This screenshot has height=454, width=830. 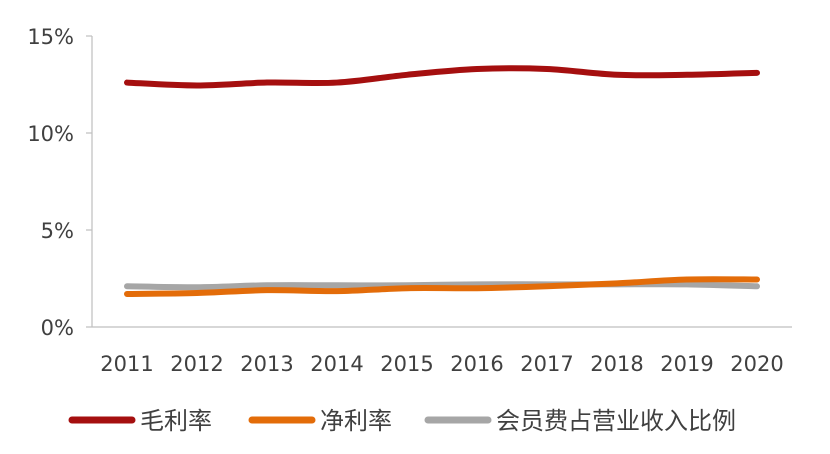 I want to click on x-tick-label: 2017, so click(x=546, y=364).